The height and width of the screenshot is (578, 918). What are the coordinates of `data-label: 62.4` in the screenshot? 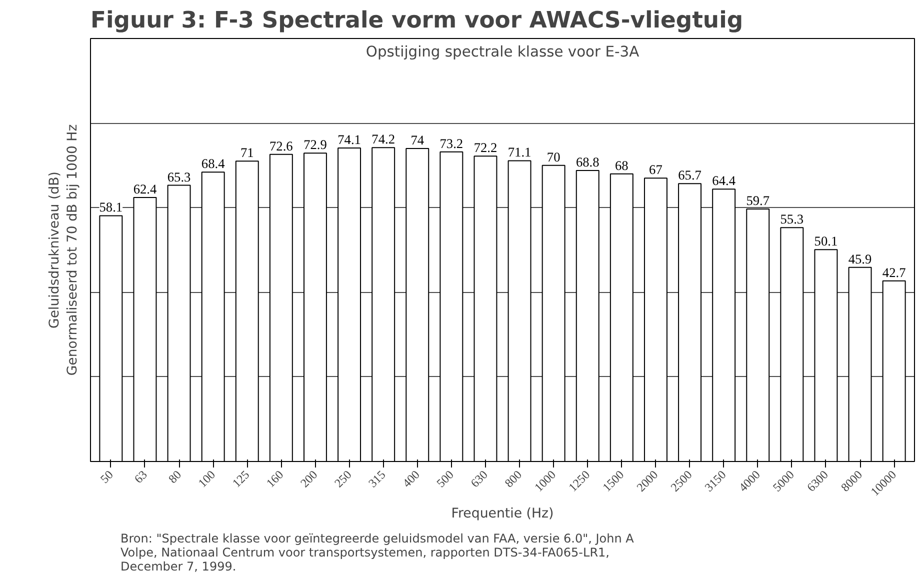 It's located at (145, 189).